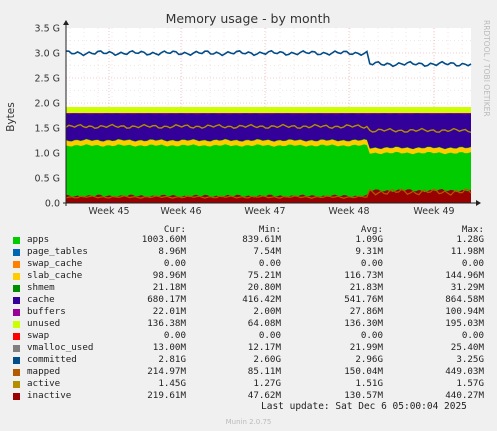 Image resolution: width=497 pixels, height=431 pixels. I want to click on legend-name: mapped, so click(44, 371).